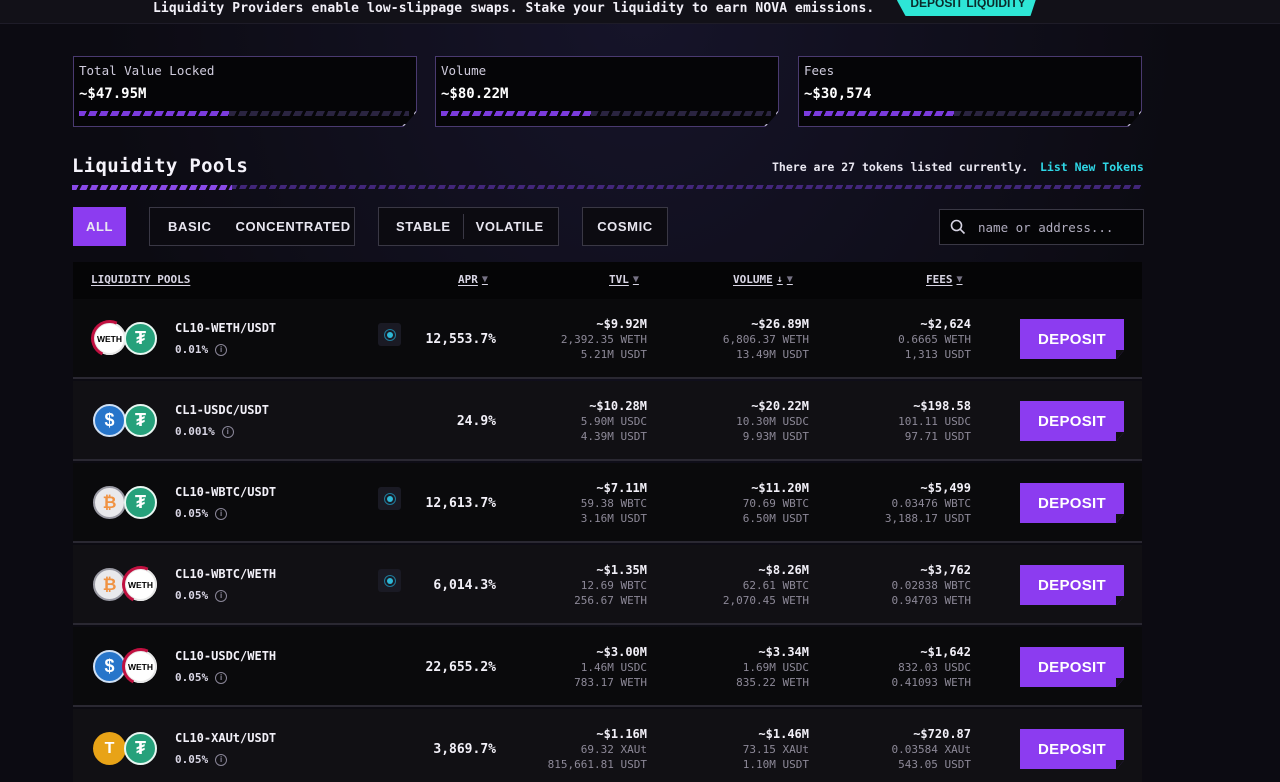 This screenshot has height=782, width=1280. I want to click on volume-cell: ~$26.89M 6,806.37 WETH 13.49M USDT, so click(766, 339).